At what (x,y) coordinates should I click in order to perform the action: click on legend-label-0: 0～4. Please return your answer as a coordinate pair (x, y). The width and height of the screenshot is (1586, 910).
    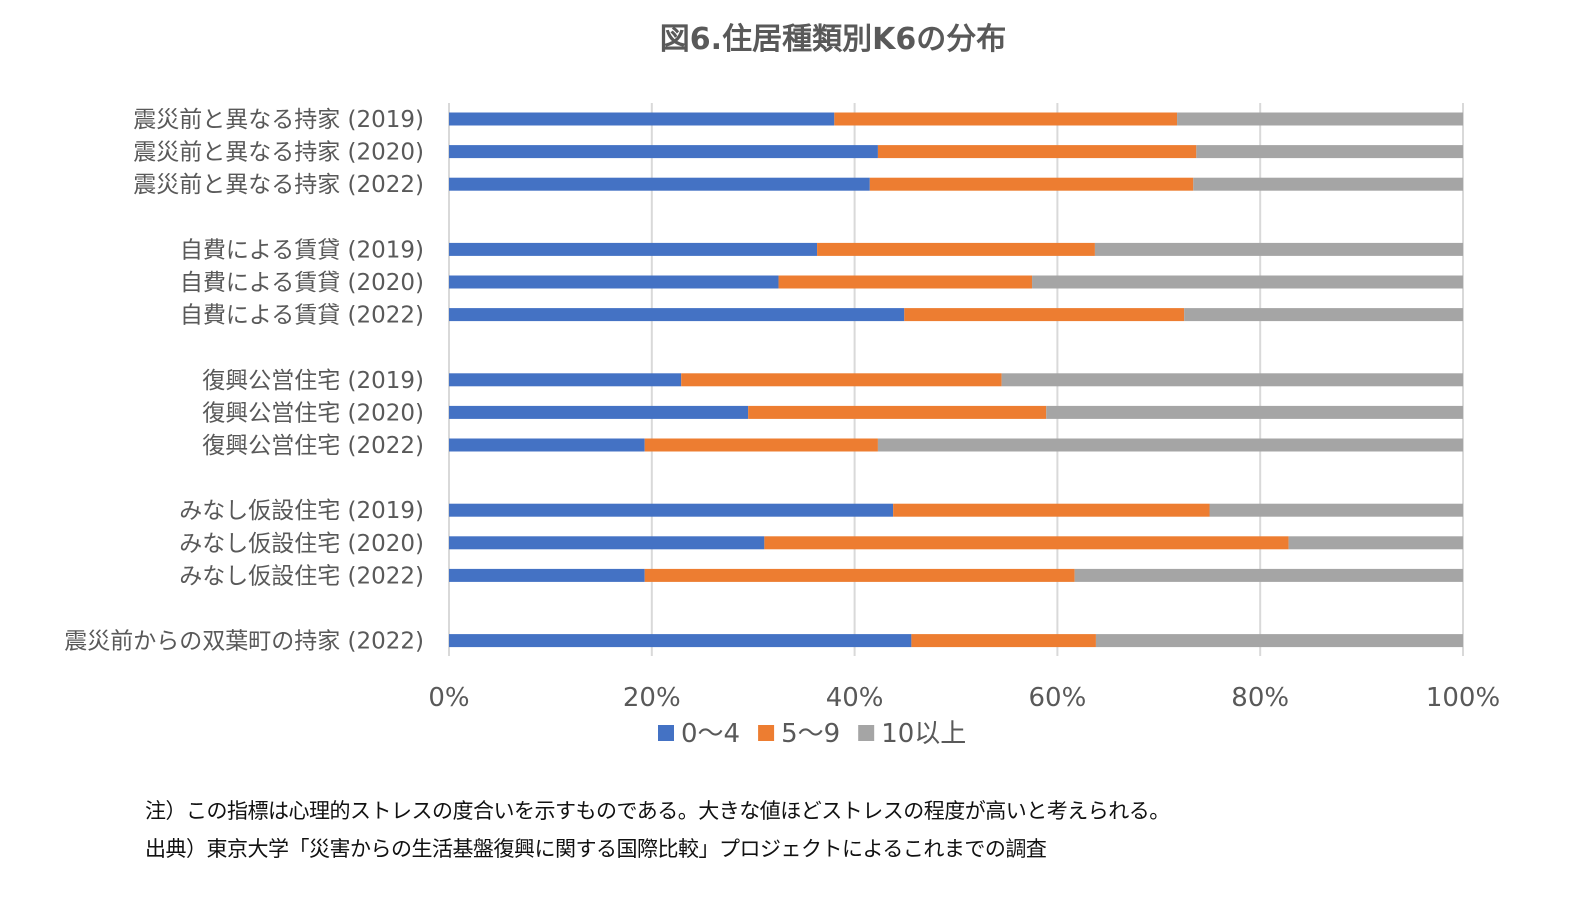
    Looking at the image, I should click on (710, 734).